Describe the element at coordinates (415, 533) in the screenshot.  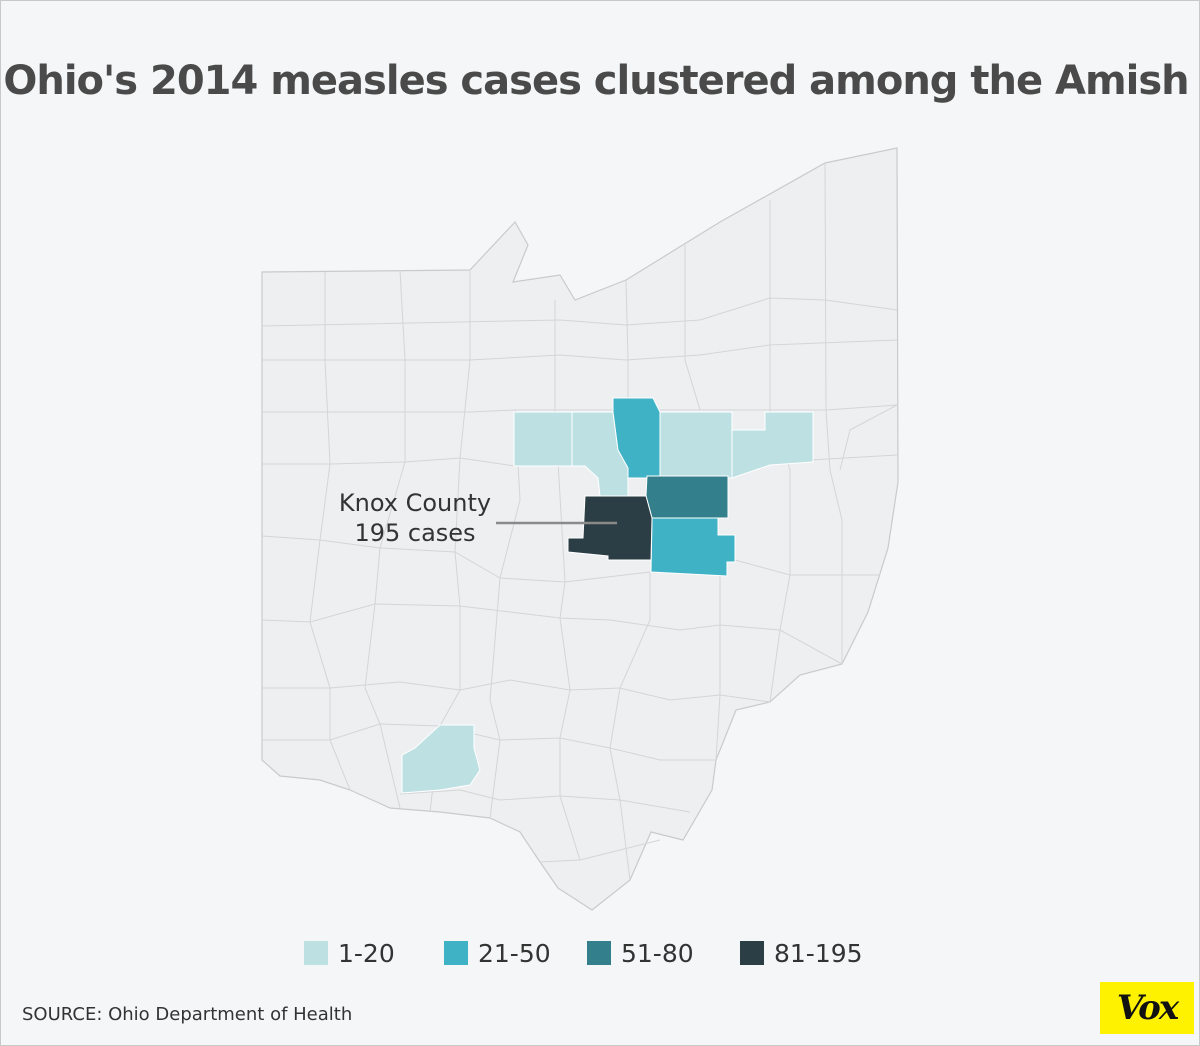
I see `callout-case-count: 195 cases` at that location.